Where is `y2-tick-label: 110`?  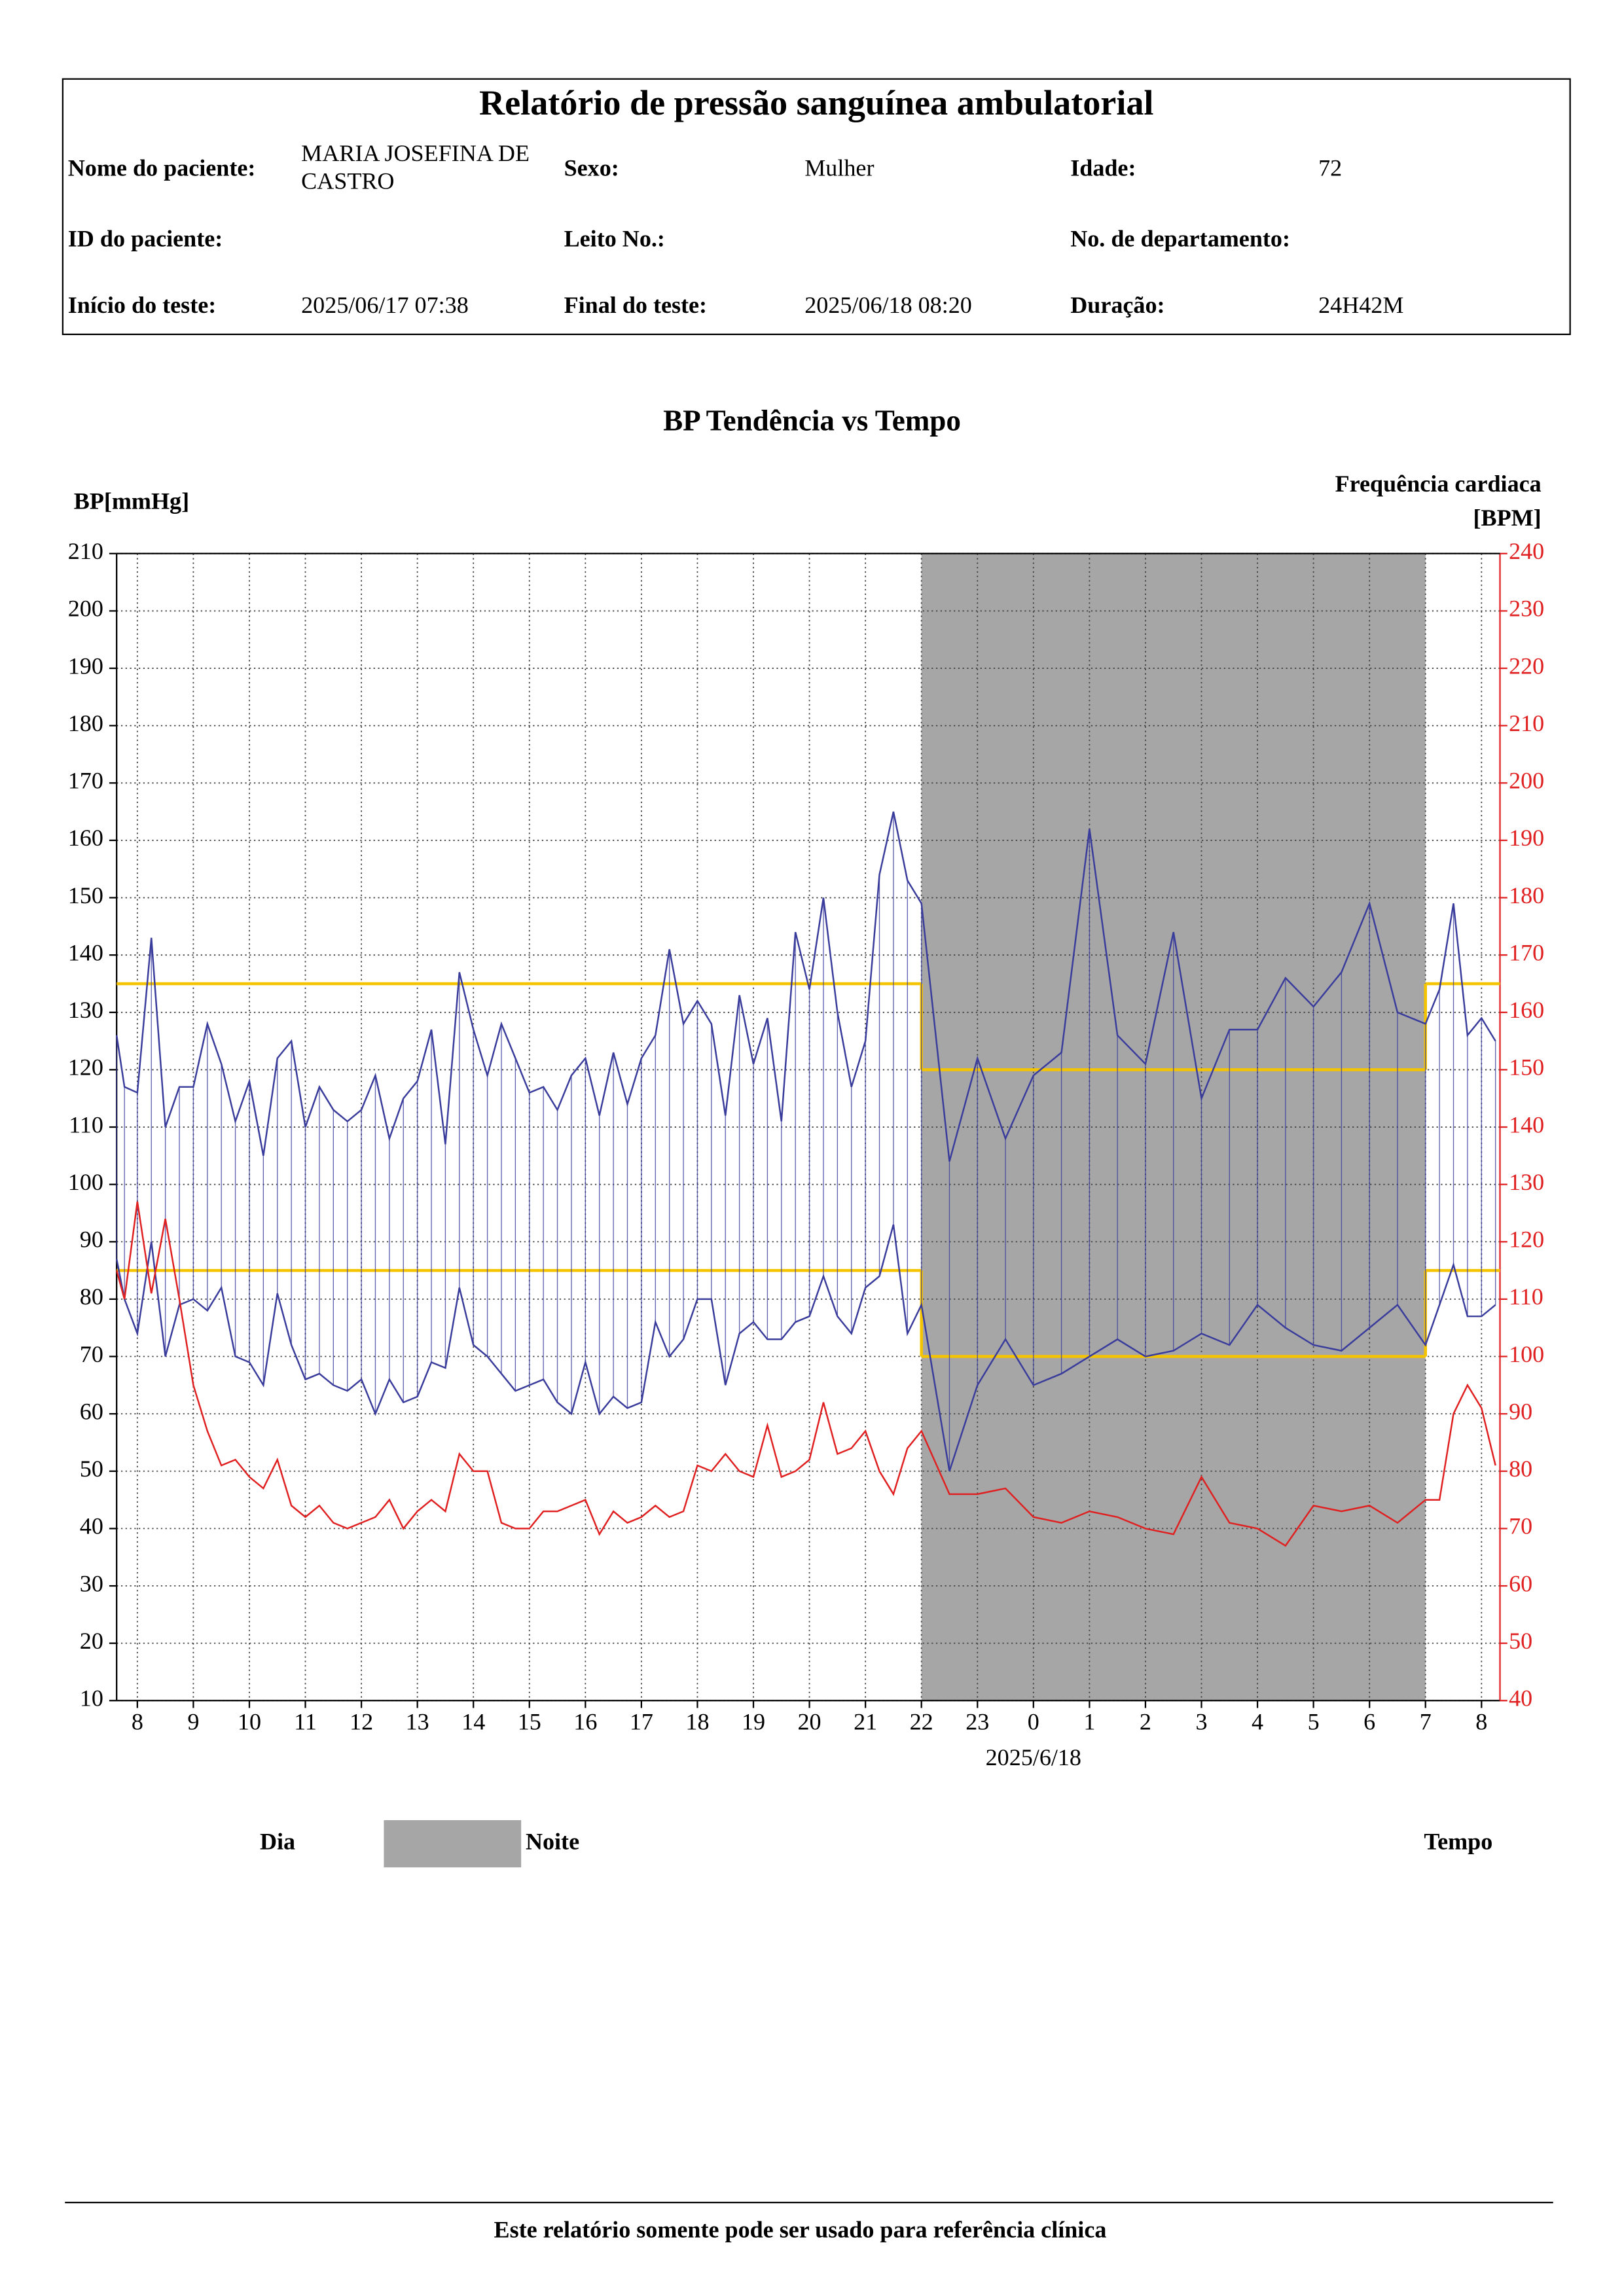
y2-tick-label: 110 is located at coordinates (1526, 1296).